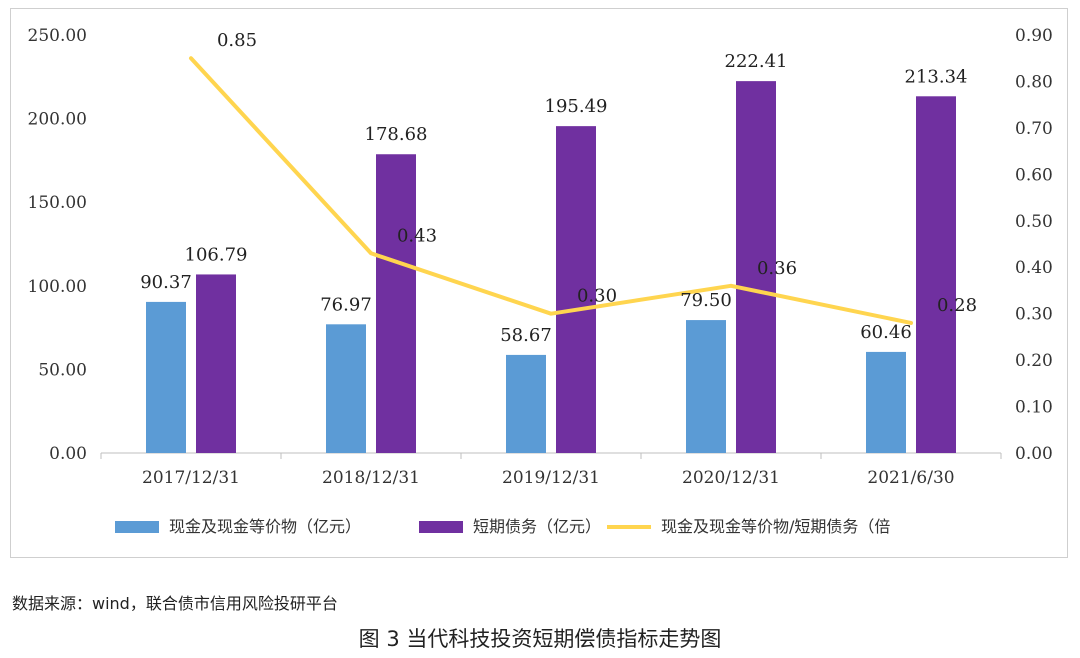 The image size is (1080, 658). I want to click on y-right-tick-label: 0.10, so click(1034, 408).